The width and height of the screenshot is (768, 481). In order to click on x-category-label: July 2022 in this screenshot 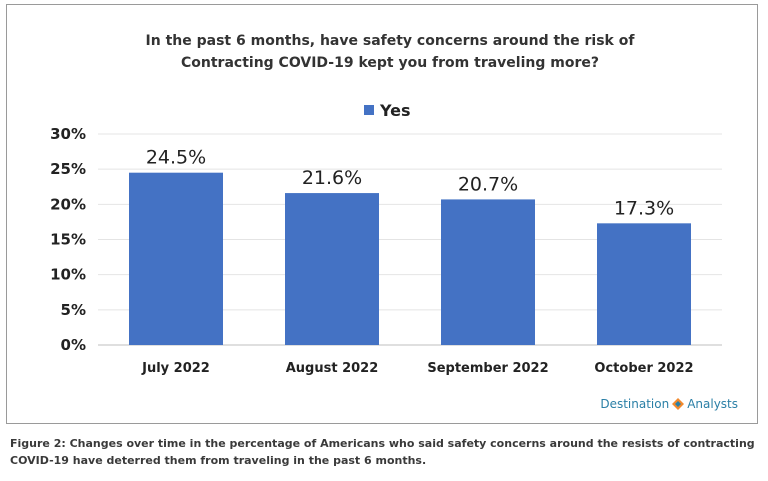, I will do `click(175, 368)`.